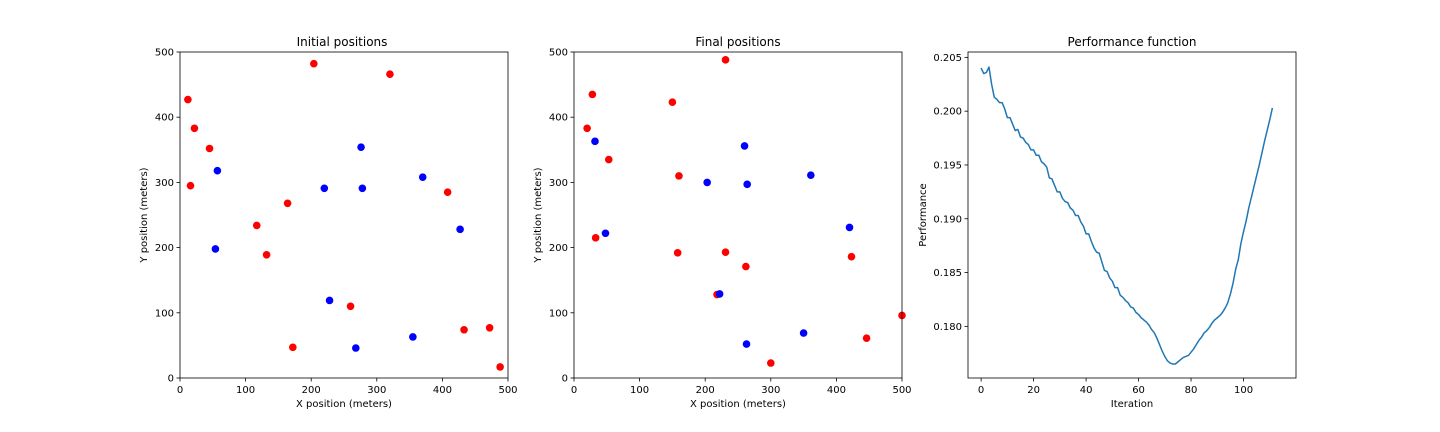  I want to click on y-tick-label: 400, so click(558, 118).